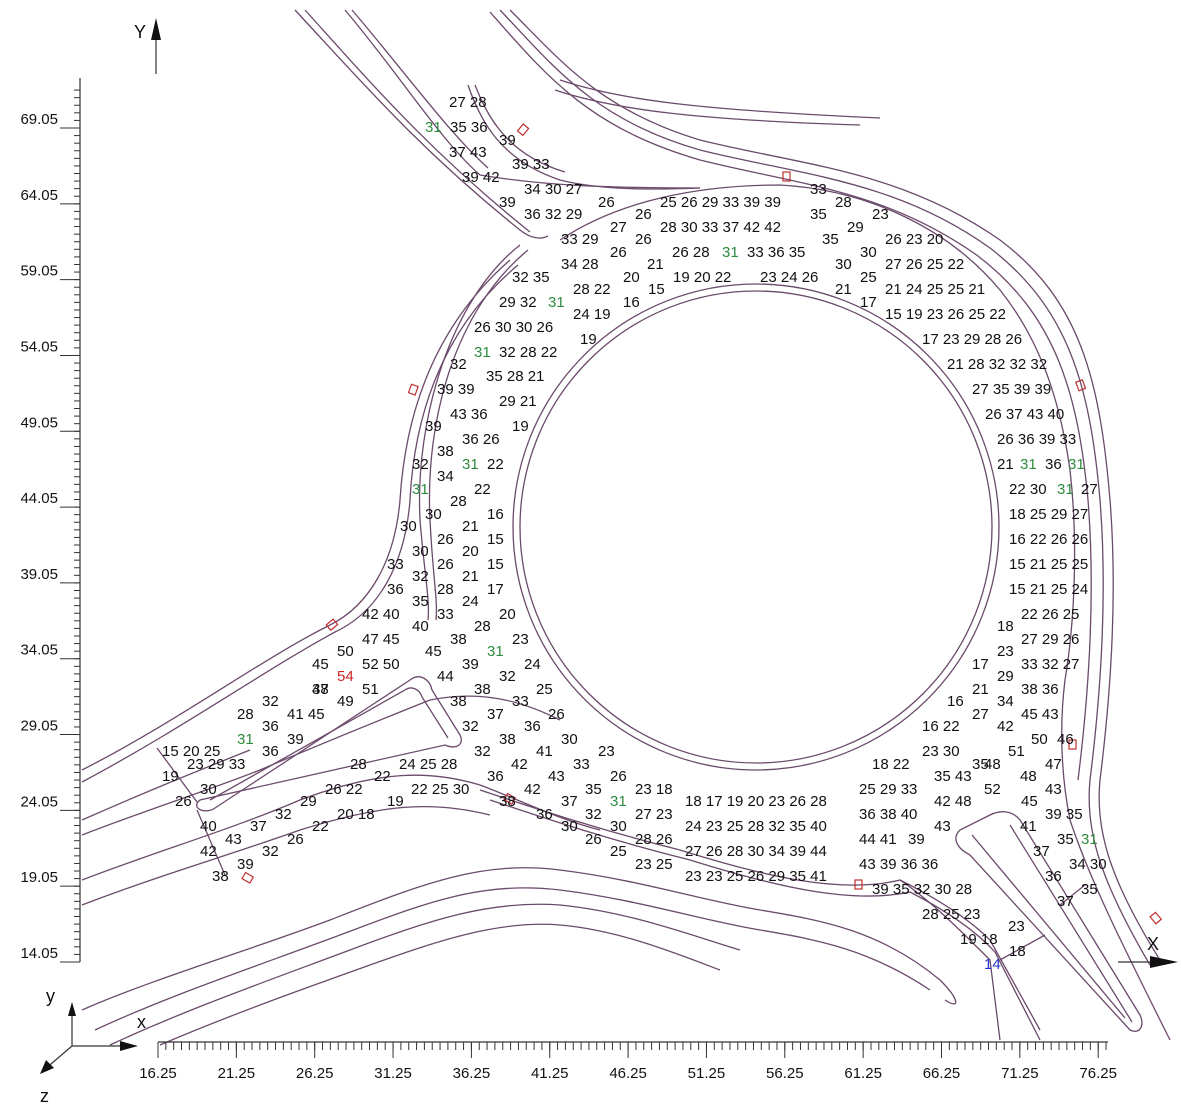 Image resolution: width=1181 pixels, height=1105 pixels. I want to click on value-label: 27, so click(1089, 489).